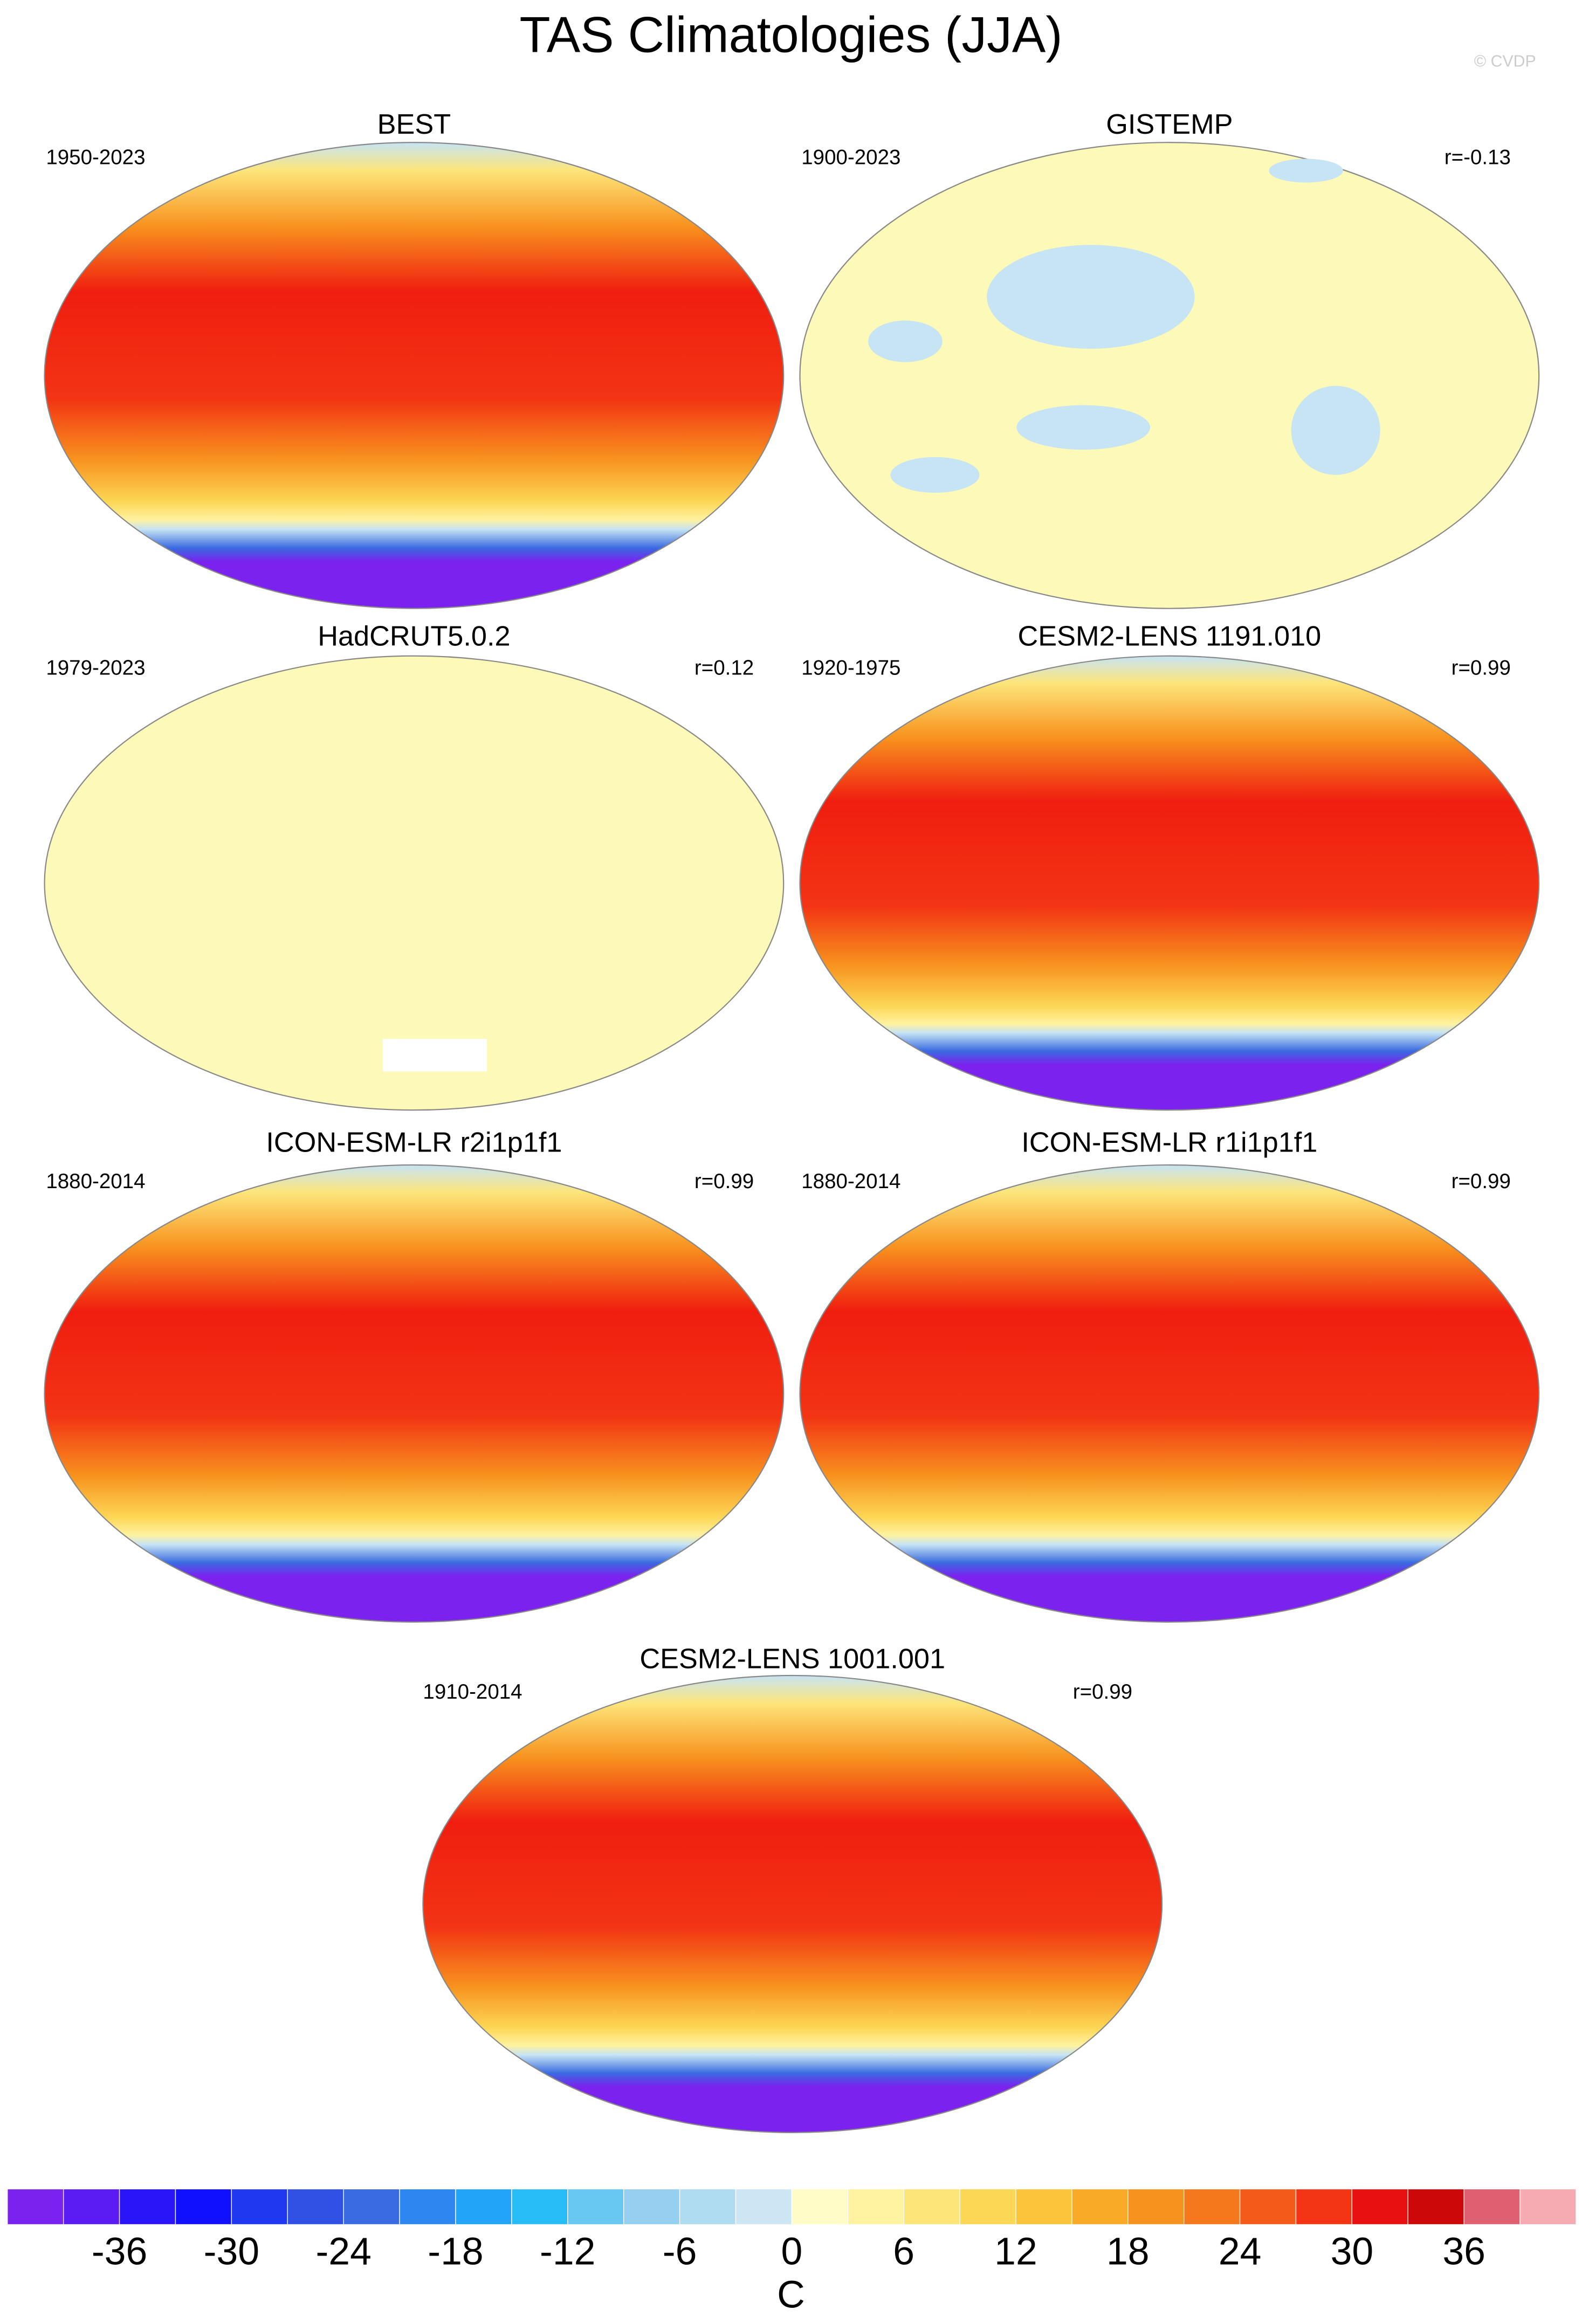 The image size is (1582, 2324). What do you see at coordinates (1478, 157) in the screenshot?
I see `pattern-correlation: r=-0.13` at bounding box center [1478, 157].